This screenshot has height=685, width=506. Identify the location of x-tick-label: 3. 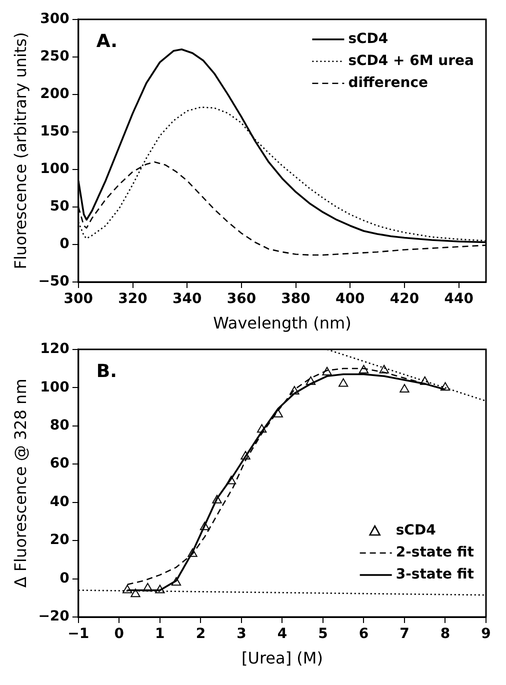
(241, 634).